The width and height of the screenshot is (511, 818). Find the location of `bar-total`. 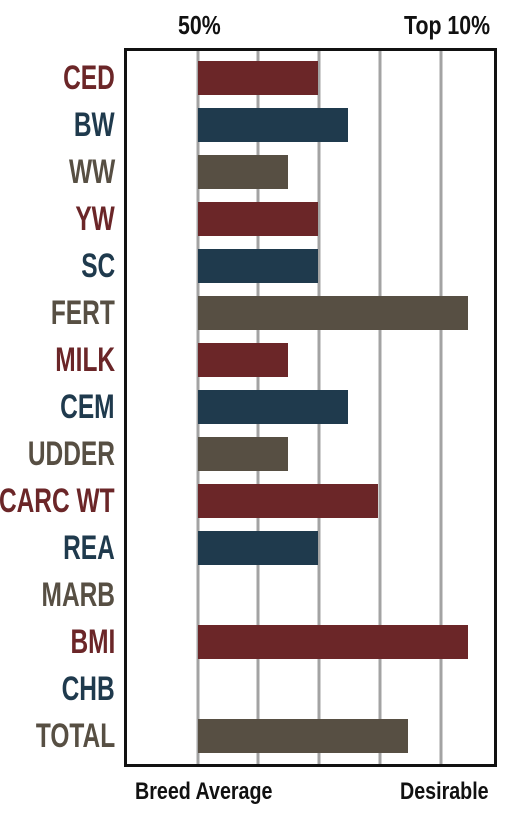

bar-total is located at coordinates (303, 736).